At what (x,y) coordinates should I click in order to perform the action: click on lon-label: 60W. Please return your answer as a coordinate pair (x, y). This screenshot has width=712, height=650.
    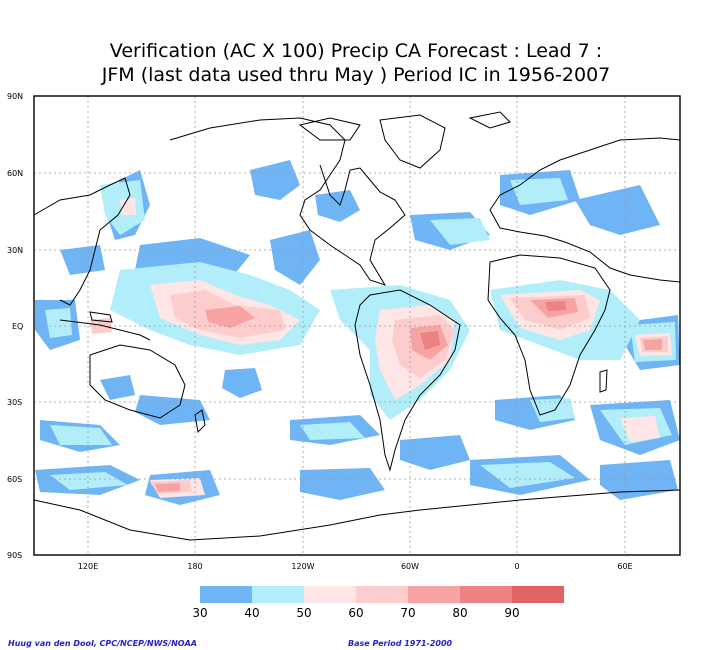
    Looking at the image, I should click on (410, 566).